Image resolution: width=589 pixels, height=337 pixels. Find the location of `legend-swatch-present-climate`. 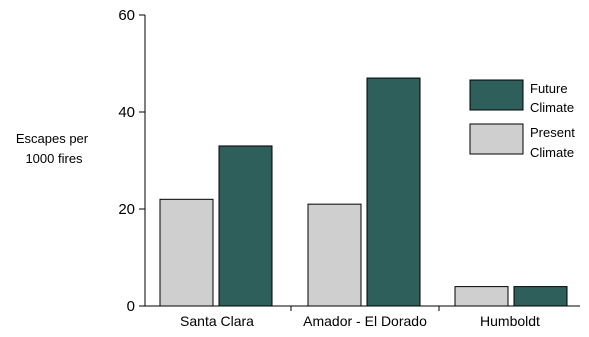

legend-swatch-present-climate is located at coordinates (496, 139).